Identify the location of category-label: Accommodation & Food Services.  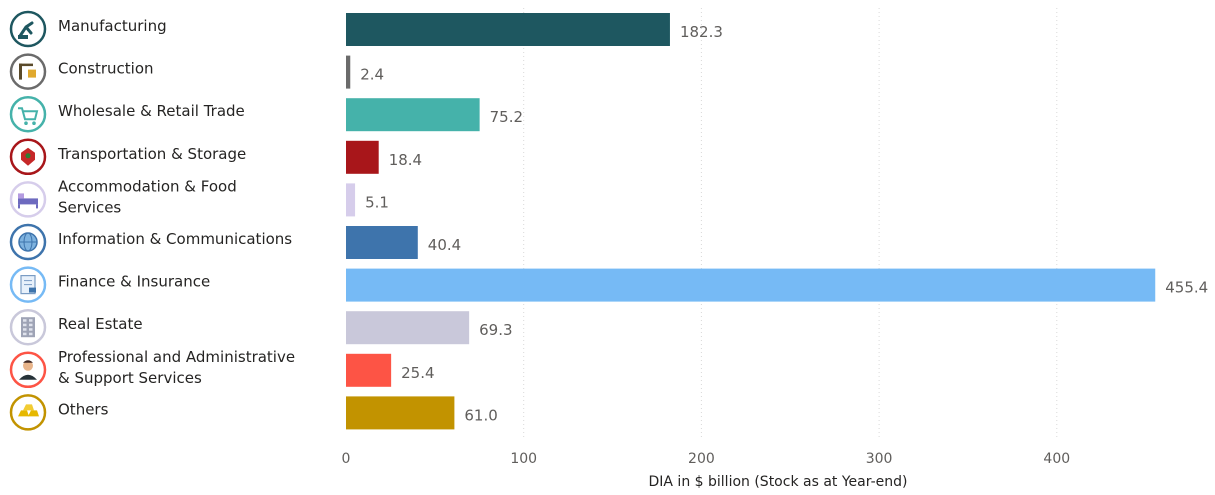
(147, 196).